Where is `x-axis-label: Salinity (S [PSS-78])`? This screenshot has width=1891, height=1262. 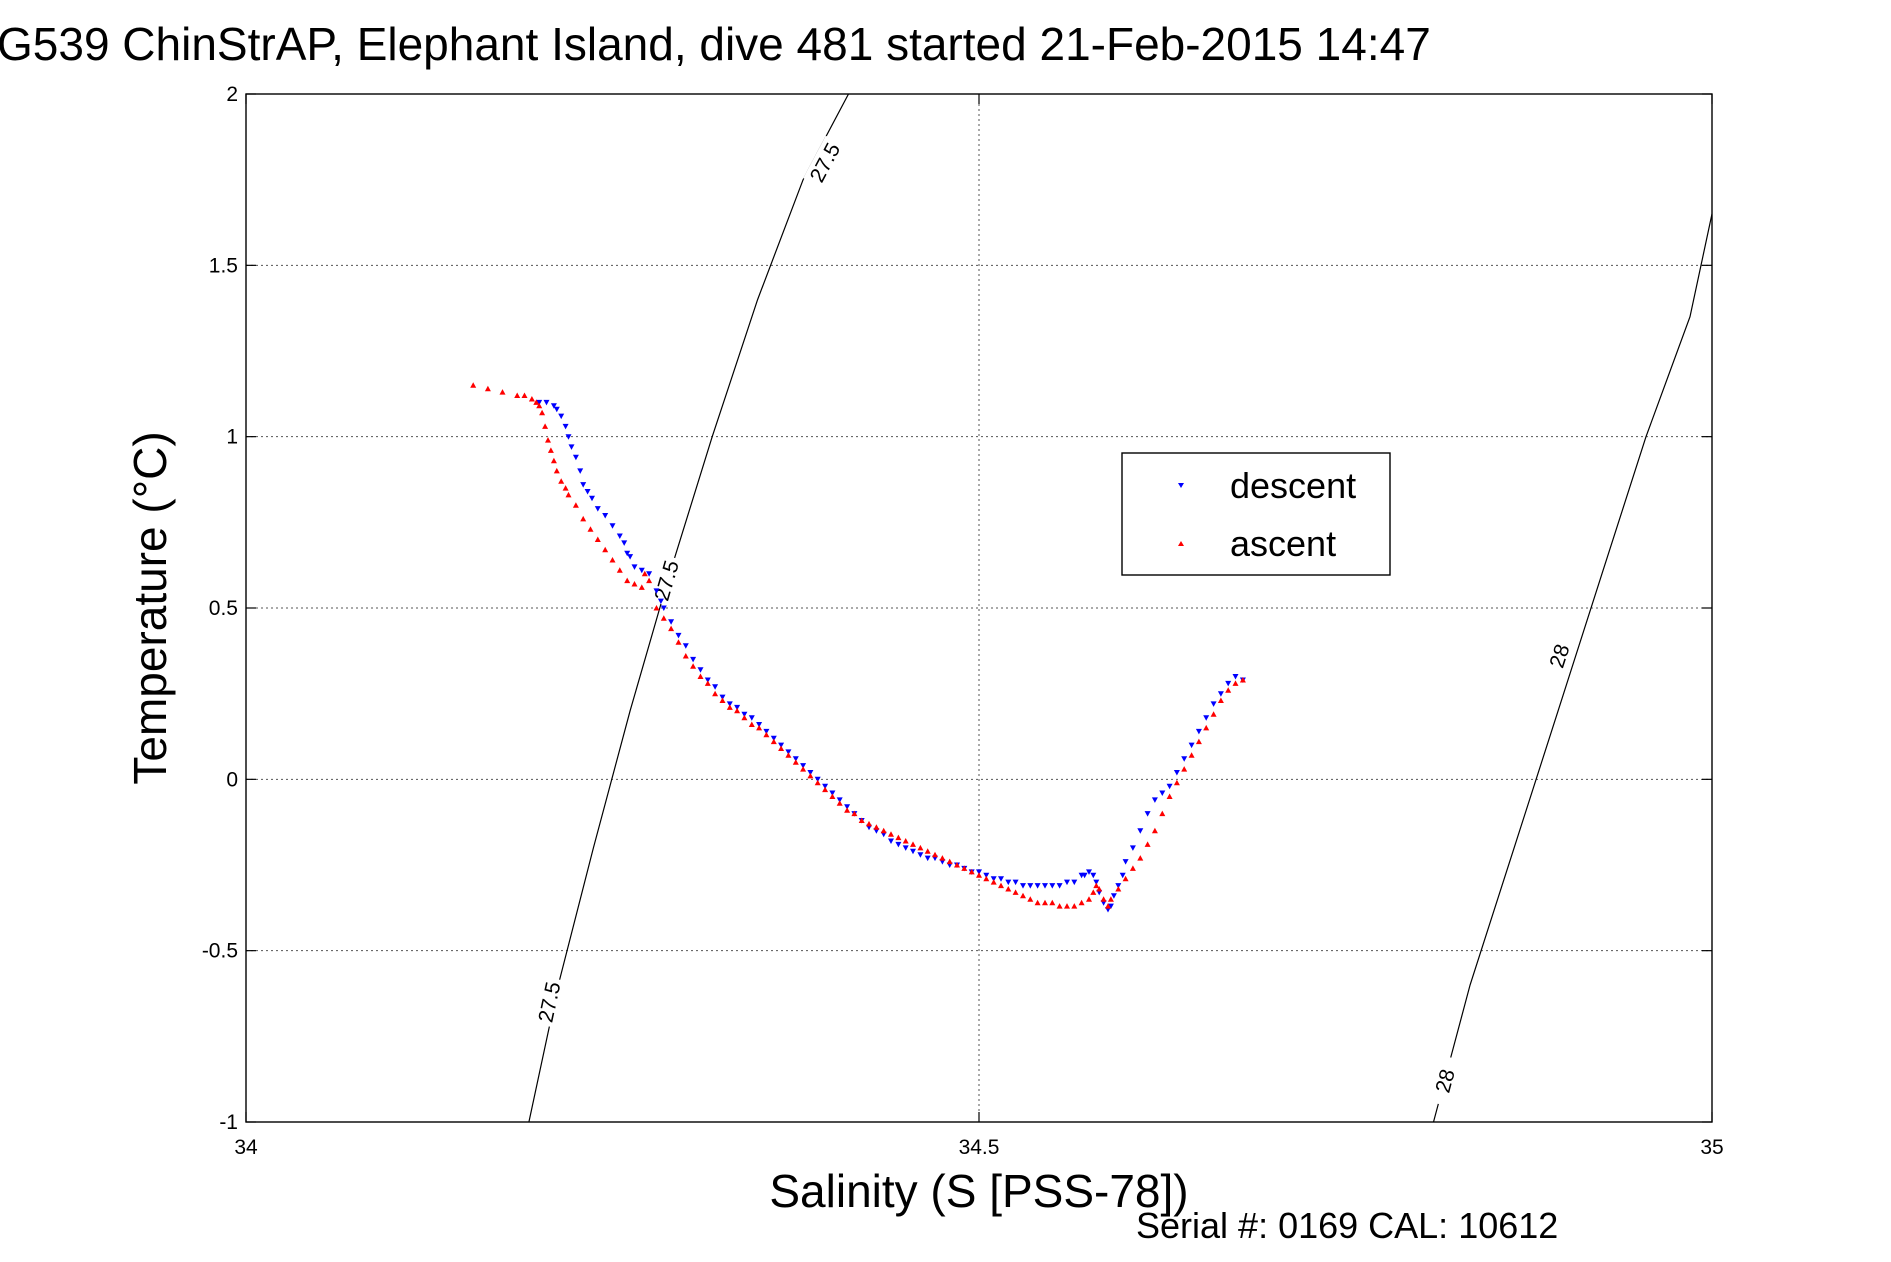 x-axis-label: Salinity (S [PSS-78]) is located at coordinates (978, 1191).